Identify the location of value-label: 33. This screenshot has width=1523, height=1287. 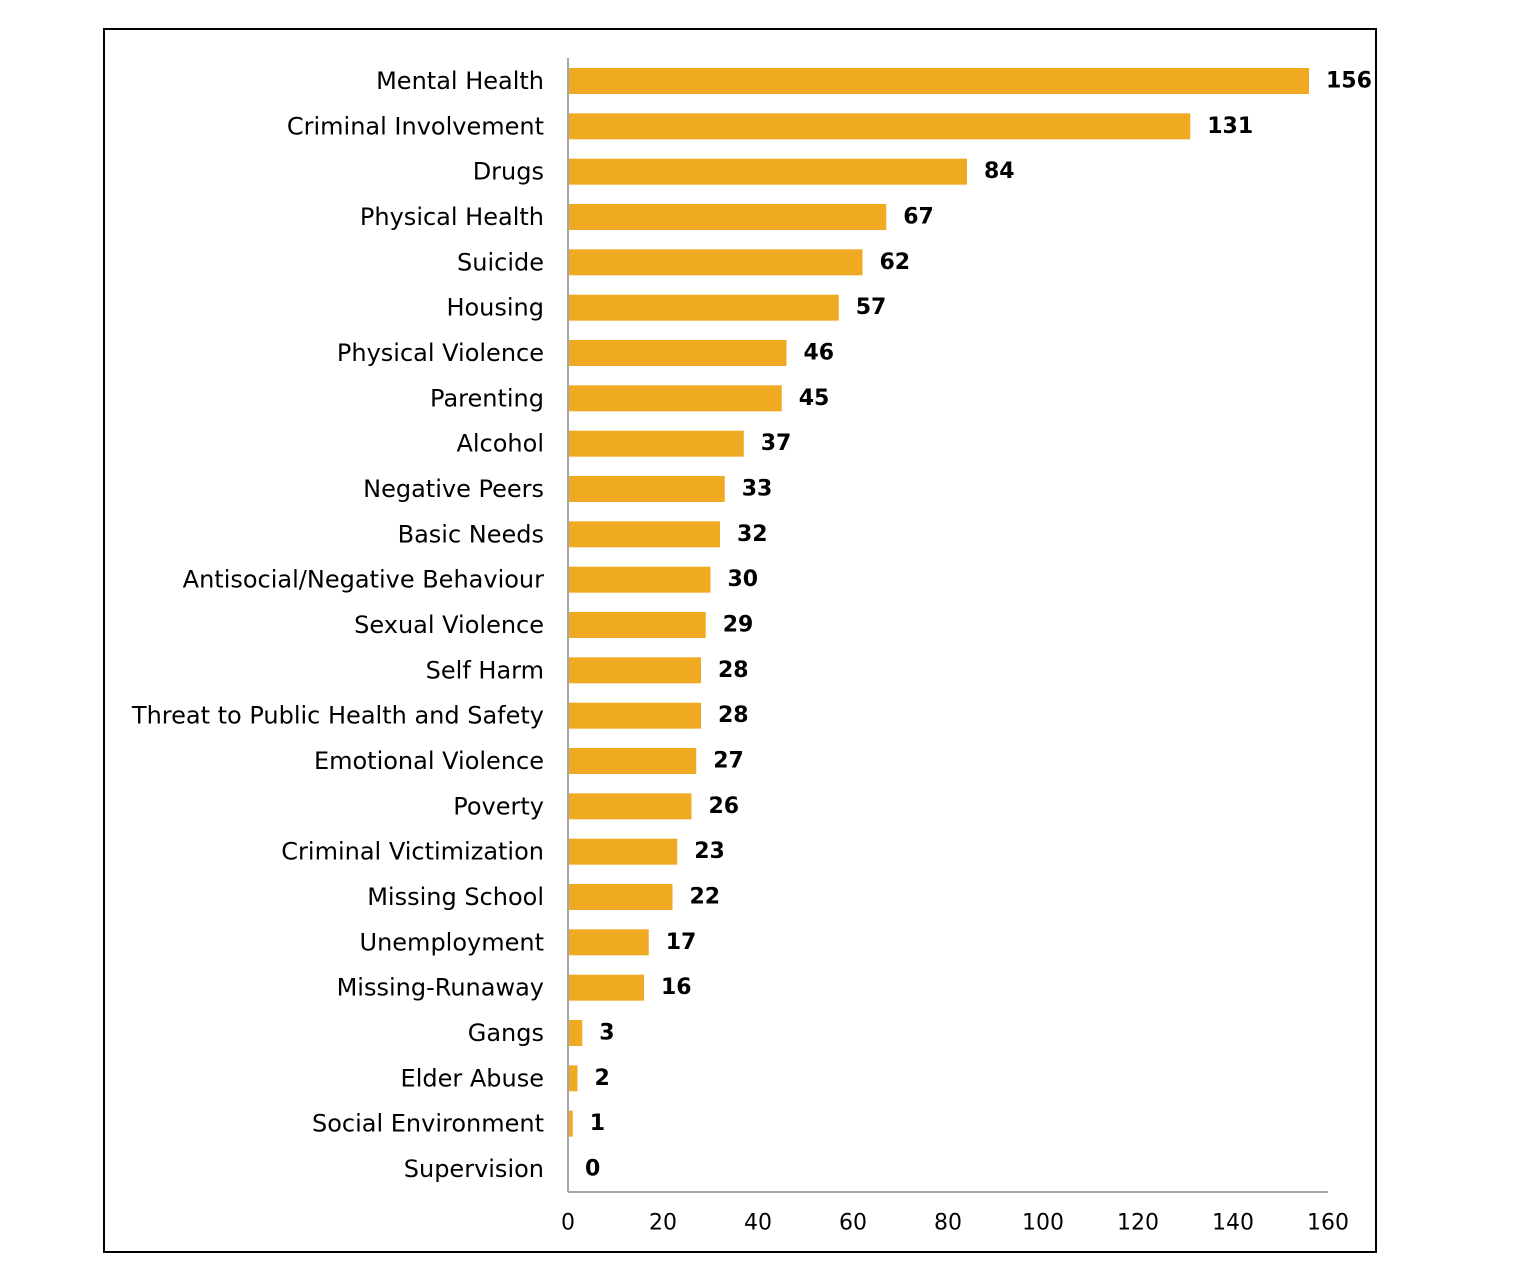
(757, 489).